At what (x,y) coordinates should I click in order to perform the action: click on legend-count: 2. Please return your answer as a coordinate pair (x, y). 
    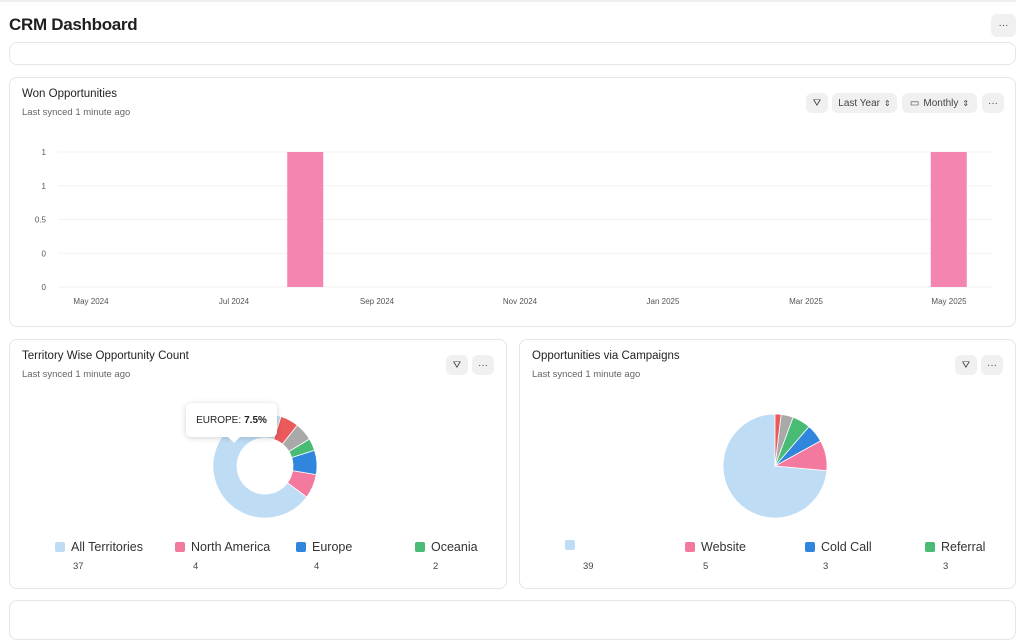
    Looking at the image, I should click on (436, 566).